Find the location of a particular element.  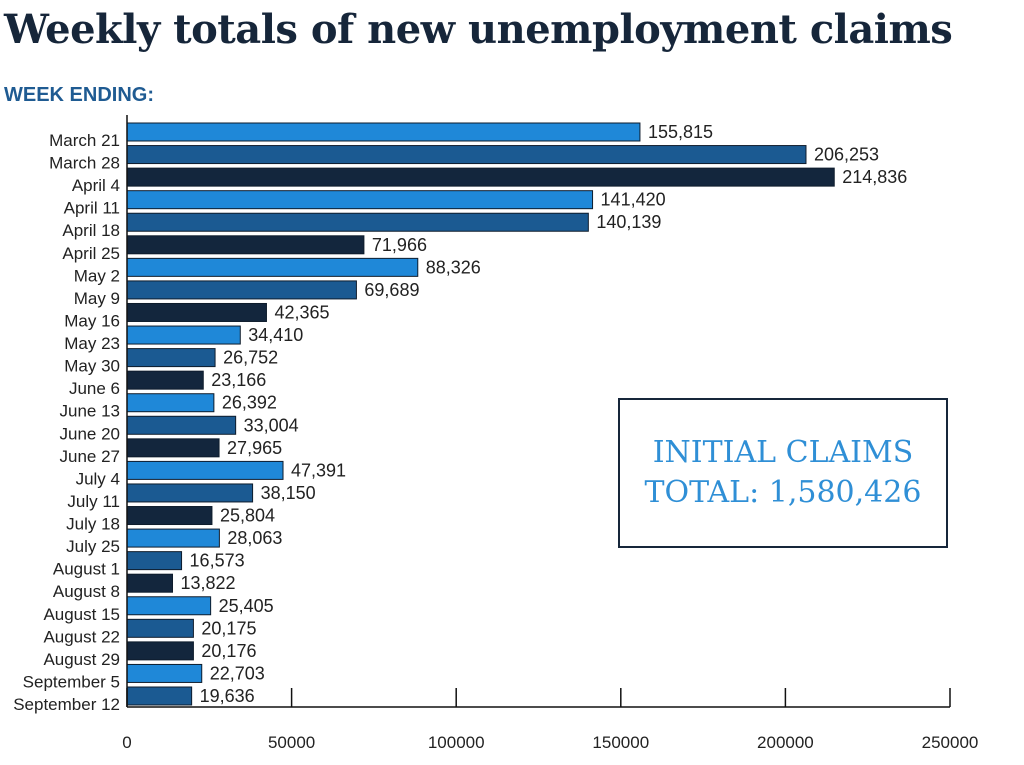

callout-line-2: TOTAL: 1,580,426 is located at coordinates (783, 492).